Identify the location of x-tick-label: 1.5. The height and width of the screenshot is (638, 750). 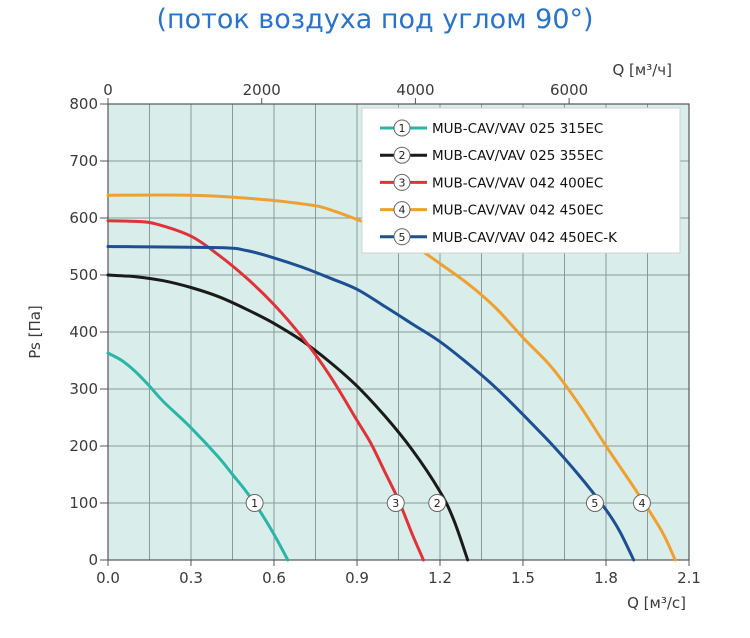
(523, 578).